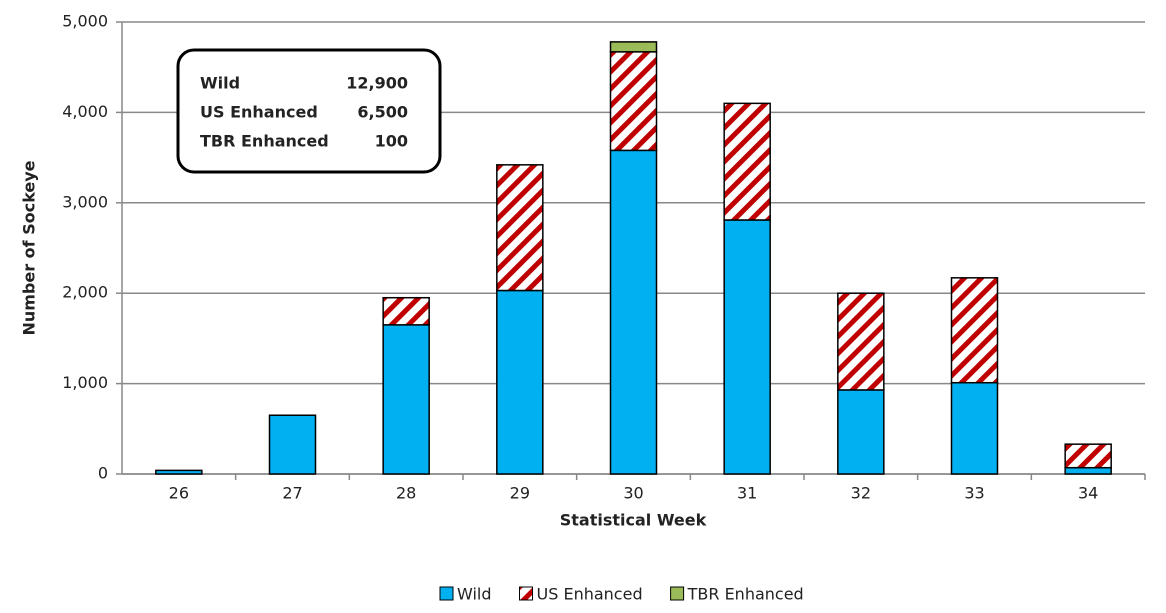  Describe the element at coordinates (391, 141) in the screenshot. I see `annotation-value: 100` at that location.